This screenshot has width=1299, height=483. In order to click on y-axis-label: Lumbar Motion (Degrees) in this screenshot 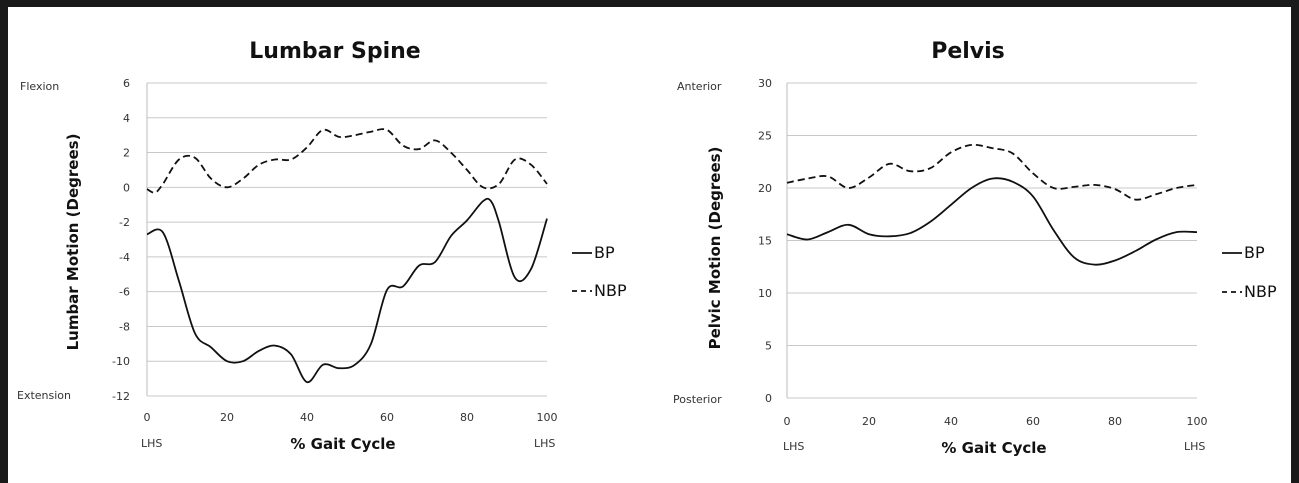, I will do `click(73, 242)`.